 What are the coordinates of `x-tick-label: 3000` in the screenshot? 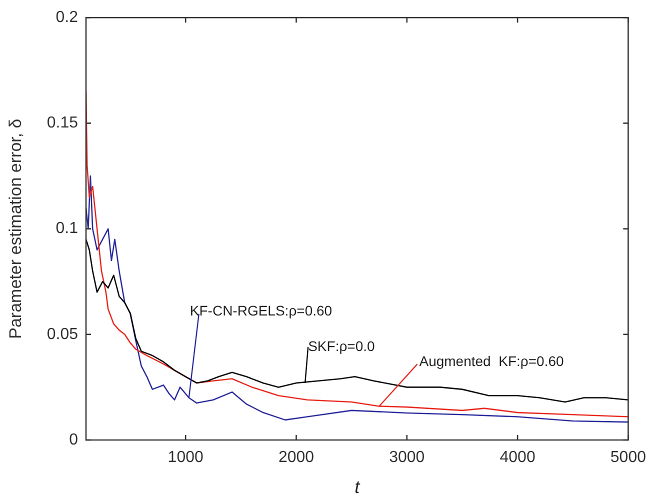 It's located at (407, 457).